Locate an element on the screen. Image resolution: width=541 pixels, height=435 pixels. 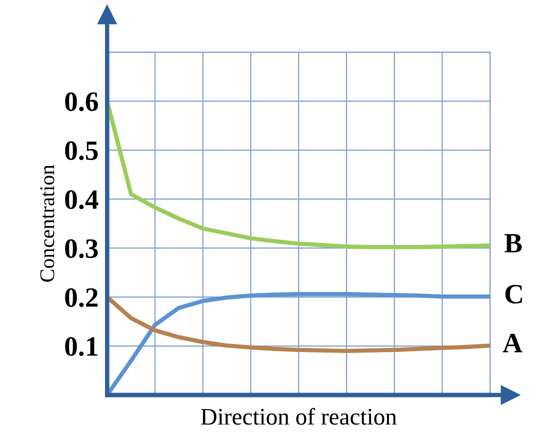
y-axis-title: Concentration is located at coordinates (47, 223).